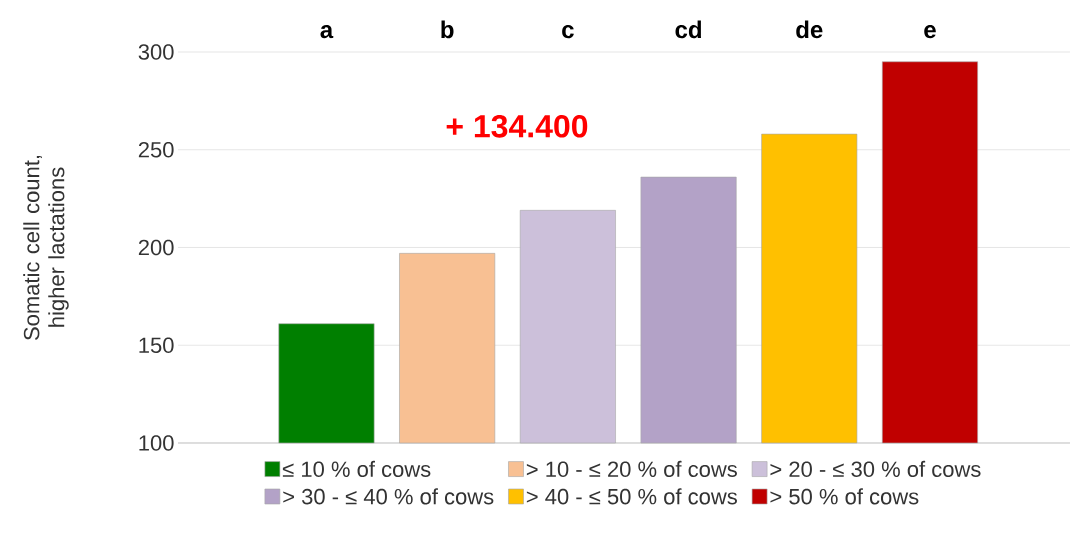 This screenshot has width=1072, height=556. Describe the element at coordinates (517, 126) in the screenshot. I see `annotation: + 134.400` at that location.